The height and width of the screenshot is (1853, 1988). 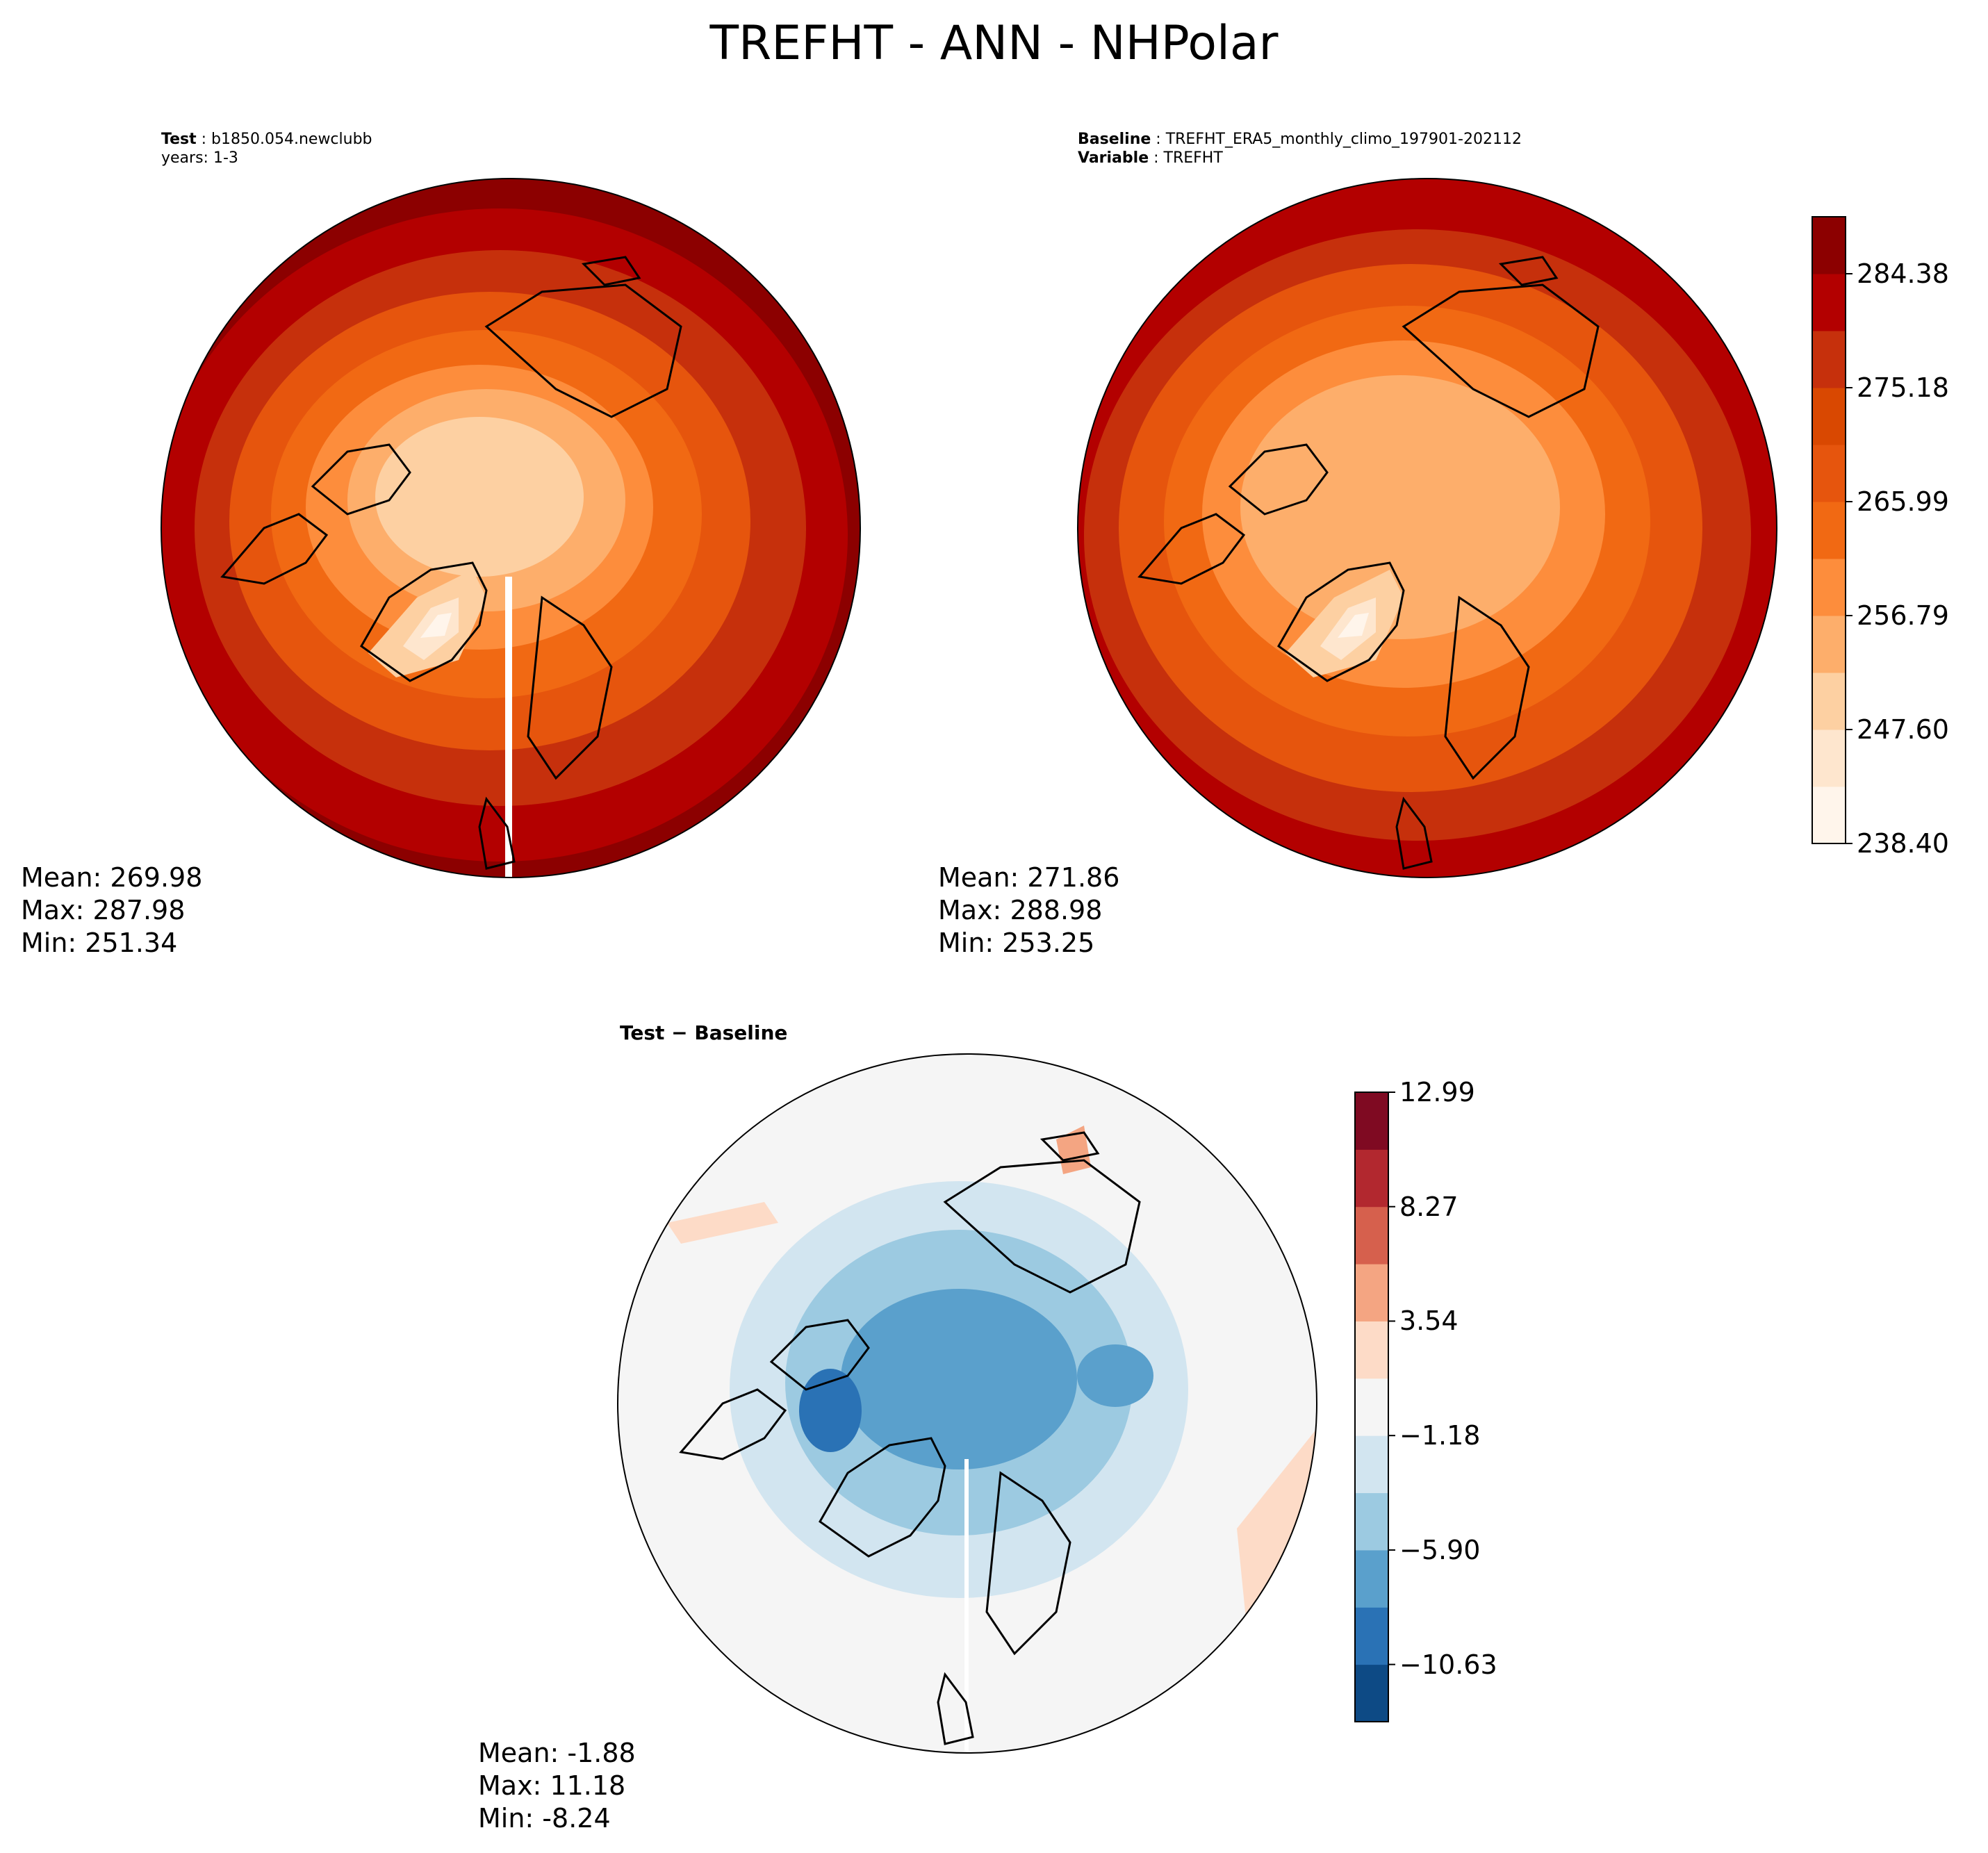 I want to click on diff-min: Min: -8.24, so click(x=544, y=1818).